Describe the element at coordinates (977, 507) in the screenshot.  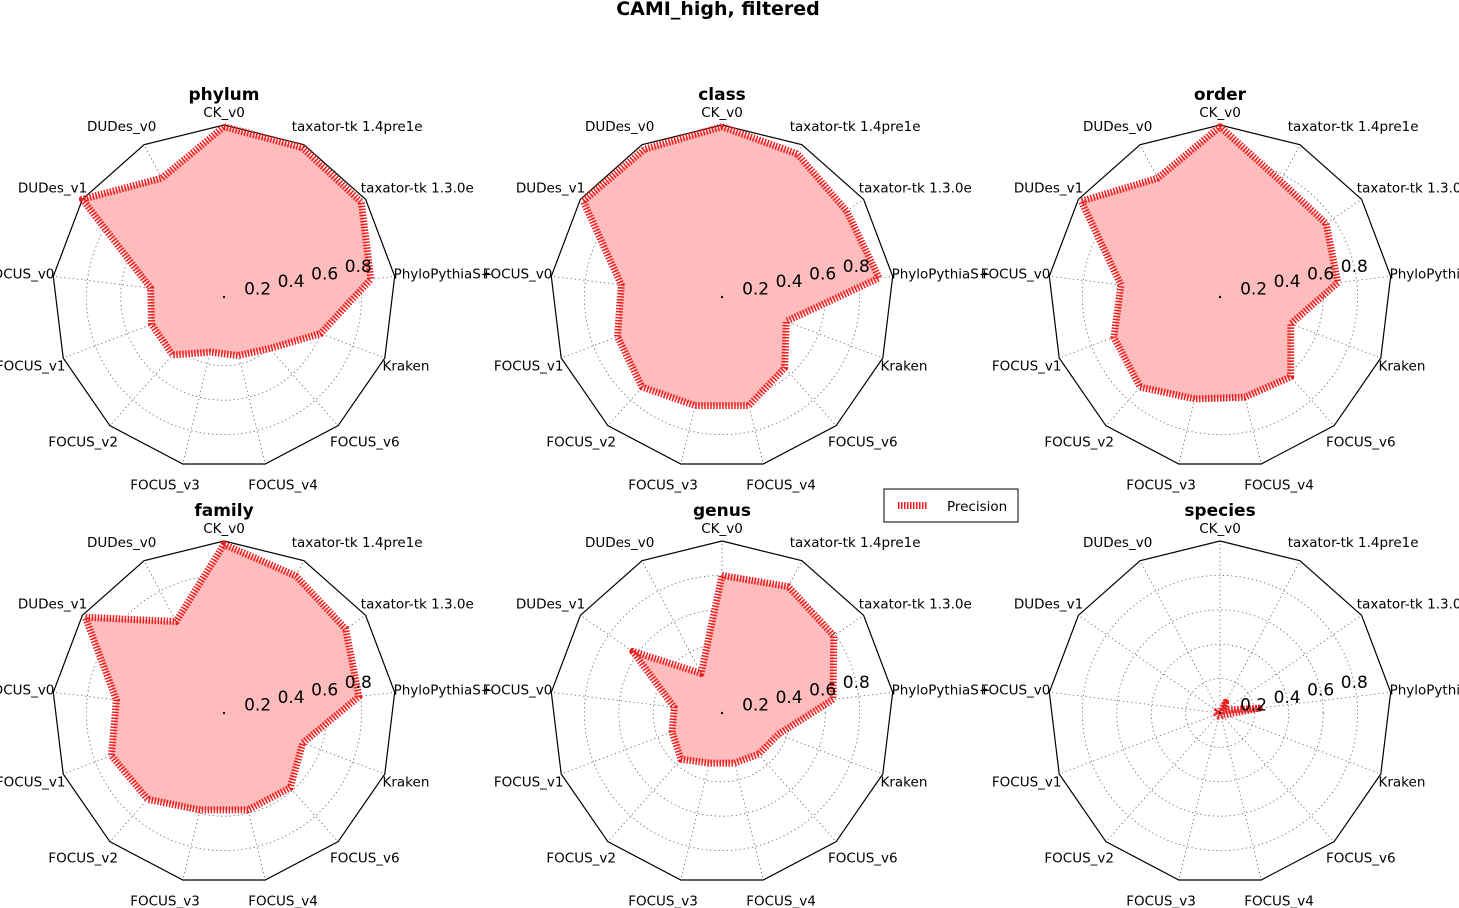
I see `legend-label: Precision` at that location.